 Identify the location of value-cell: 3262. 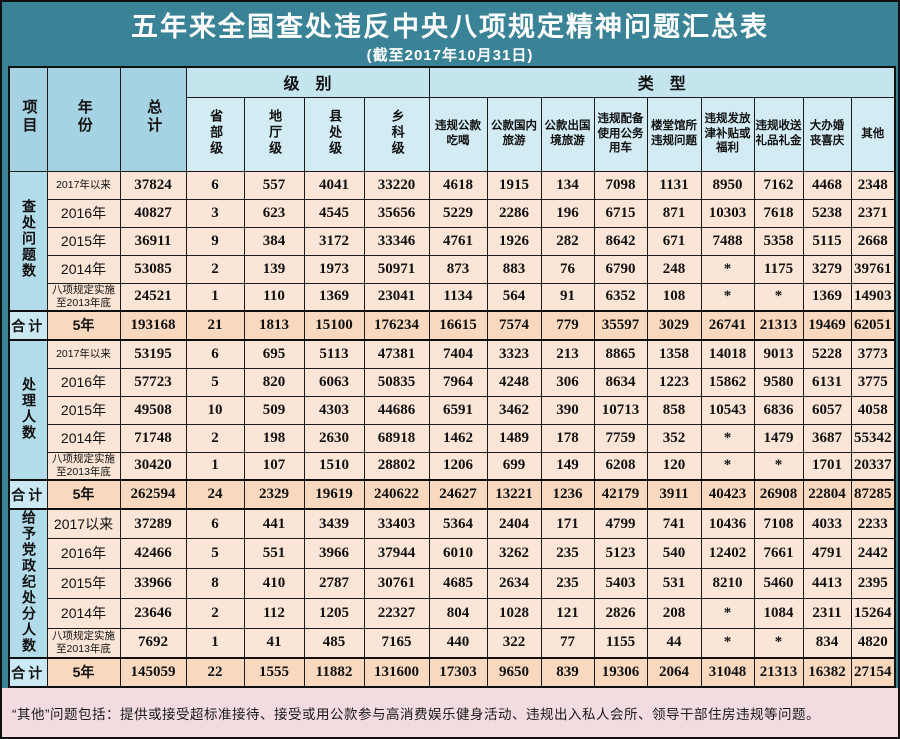
(514, 554).